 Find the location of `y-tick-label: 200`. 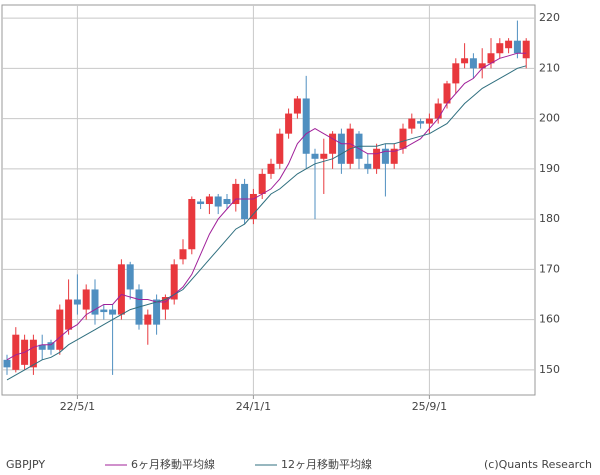

y-tick-label: 200 is located at coordinates (549, 118).